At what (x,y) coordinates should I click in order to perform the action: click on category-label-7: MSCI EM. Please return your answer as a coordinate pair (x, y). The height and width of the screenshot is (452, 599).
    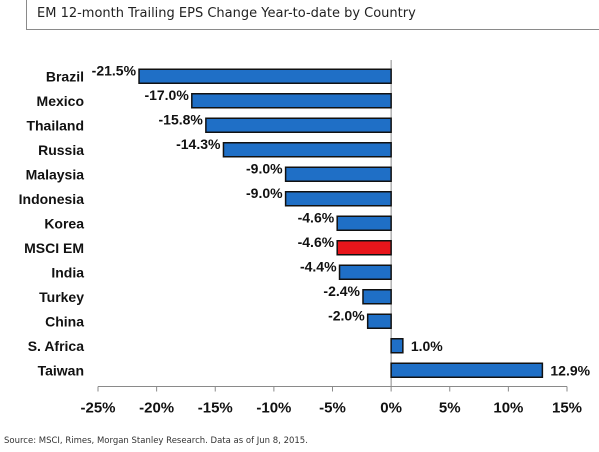
    Looking at the image, I should click on (54, 248).